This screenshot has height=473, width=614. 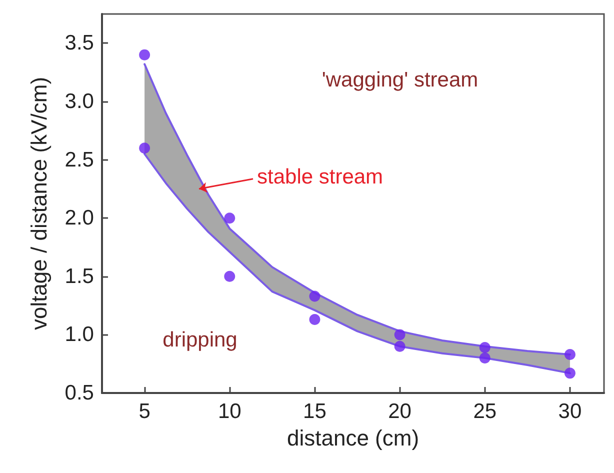 I want to click on x-tick-label: 20, so click(x=400, y=411).